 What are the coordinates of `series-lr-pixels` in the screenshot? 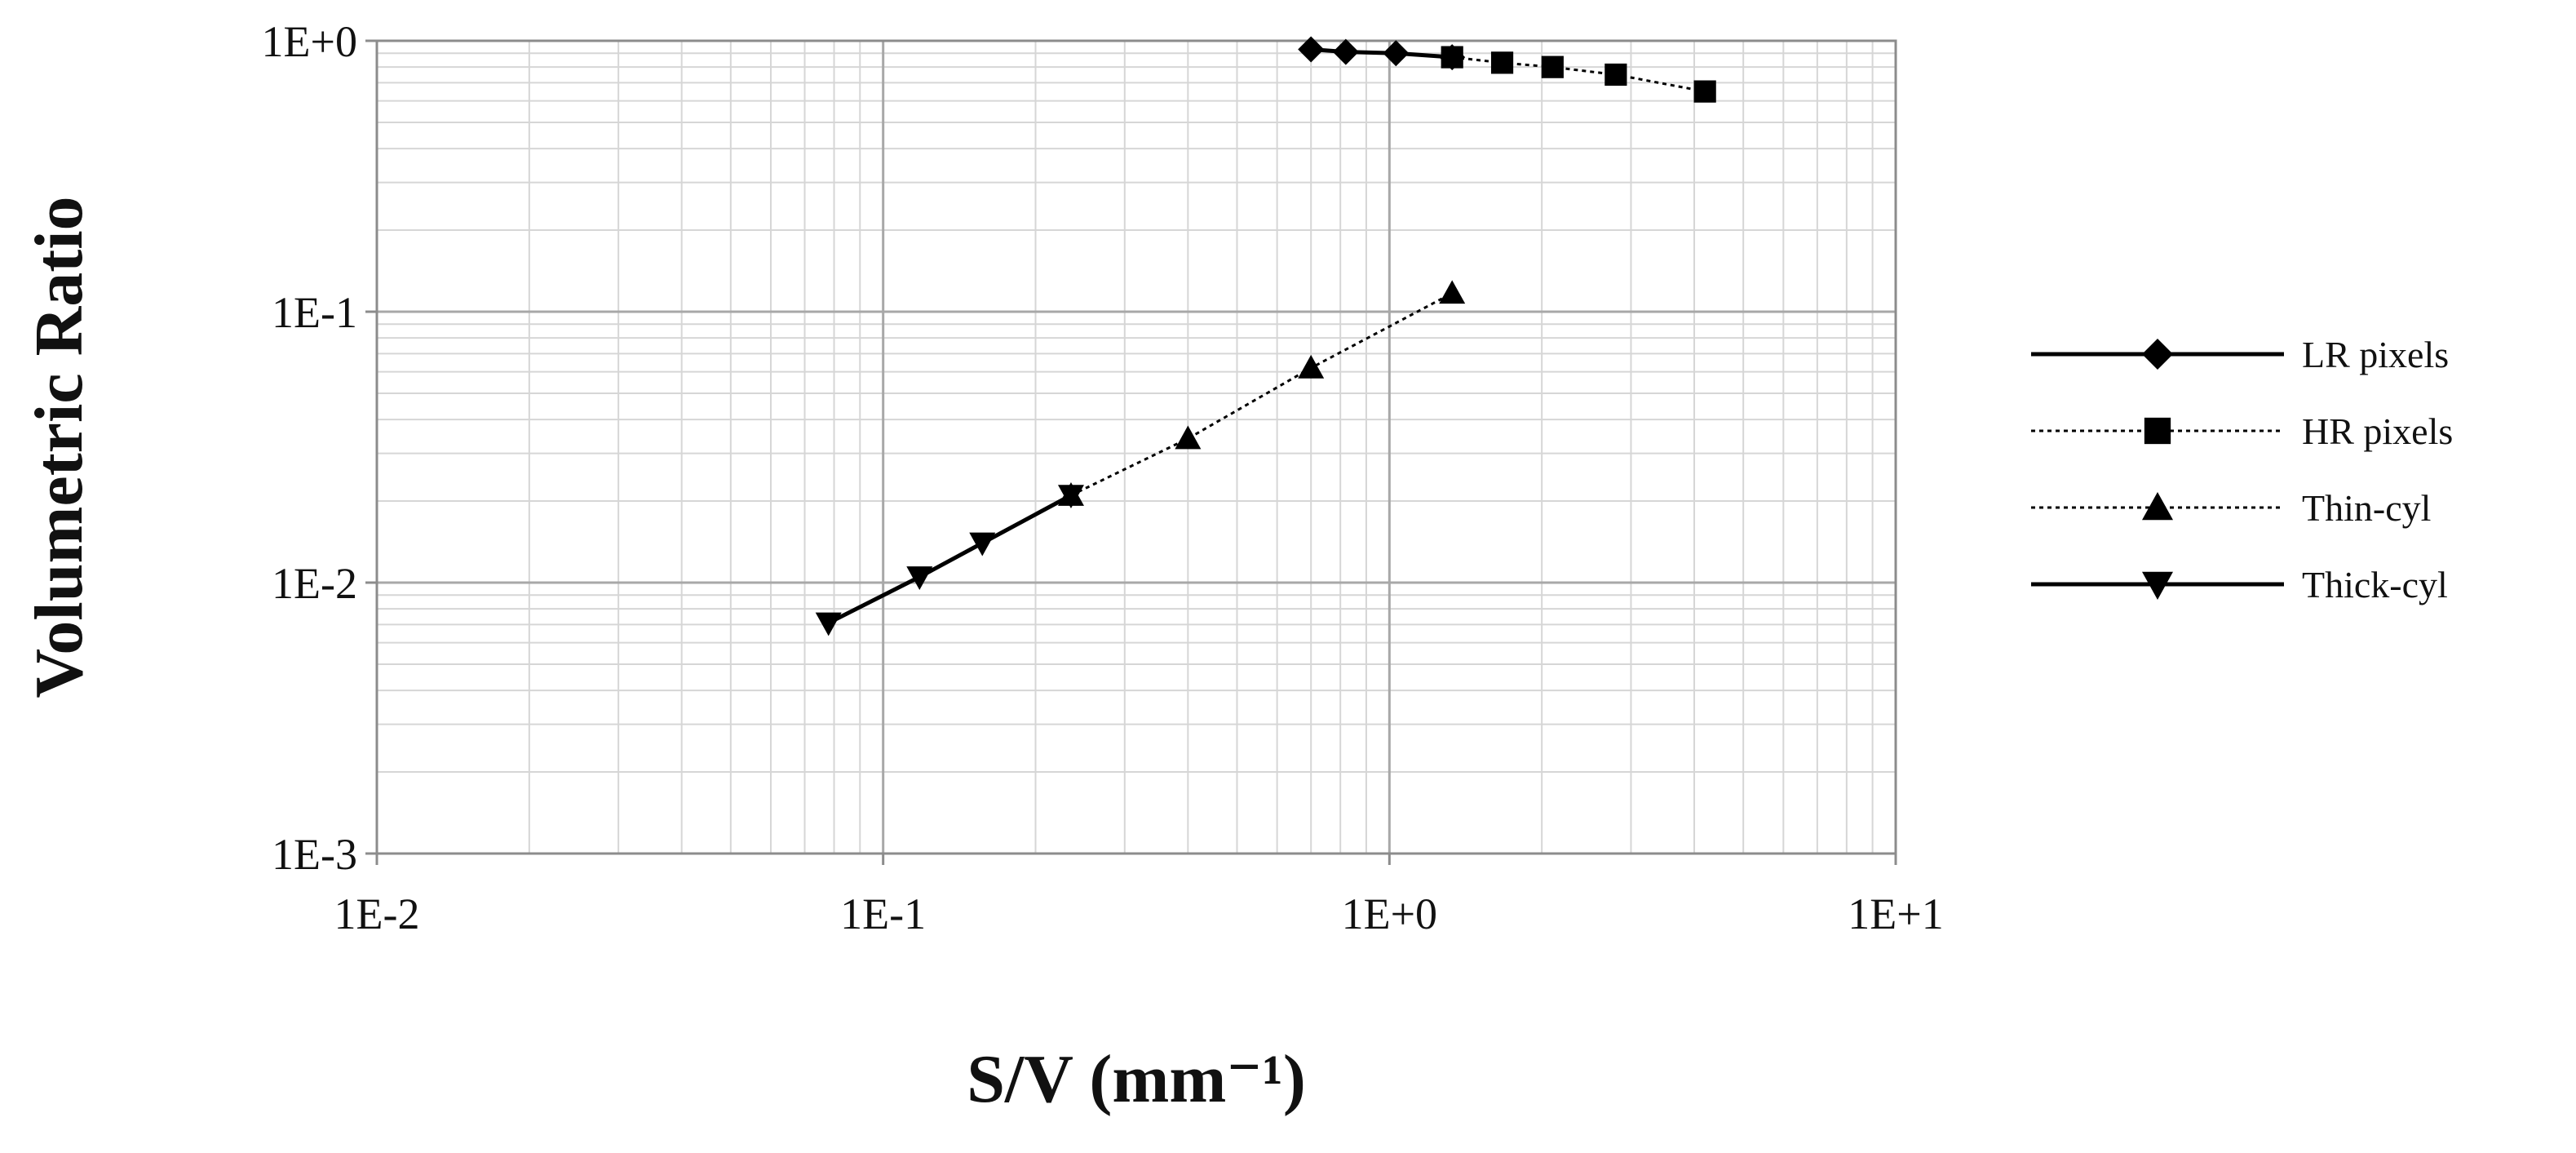 It's located at (1382, 53).